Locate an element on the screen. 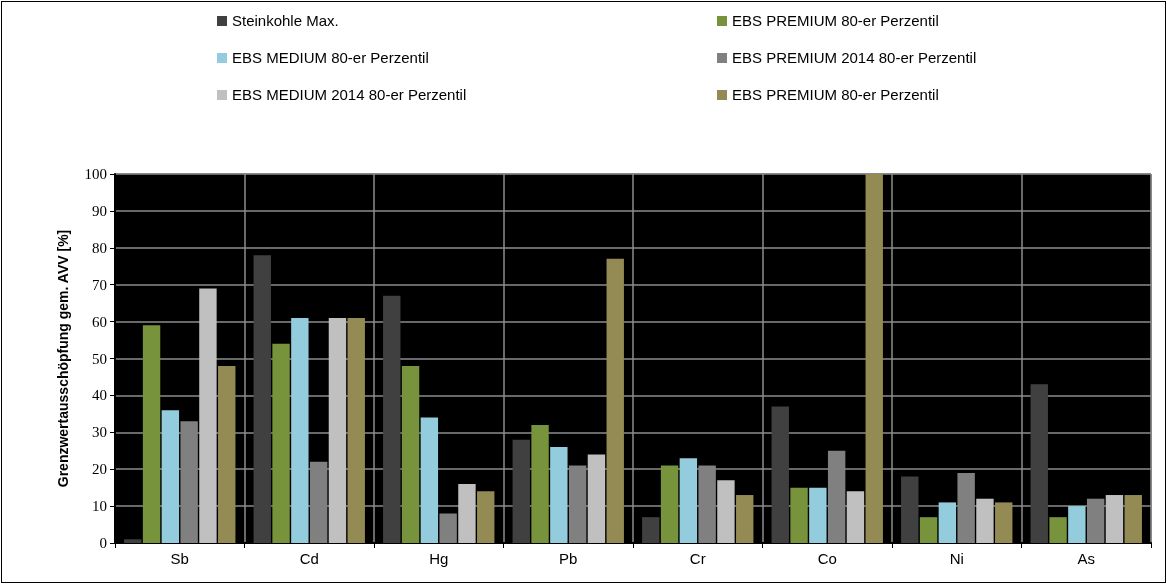 This screenshot has height=584, width=1167. legend-label: EBS PREMIUM 2014 80-er Perzentil is located at coordinates (854, 57).